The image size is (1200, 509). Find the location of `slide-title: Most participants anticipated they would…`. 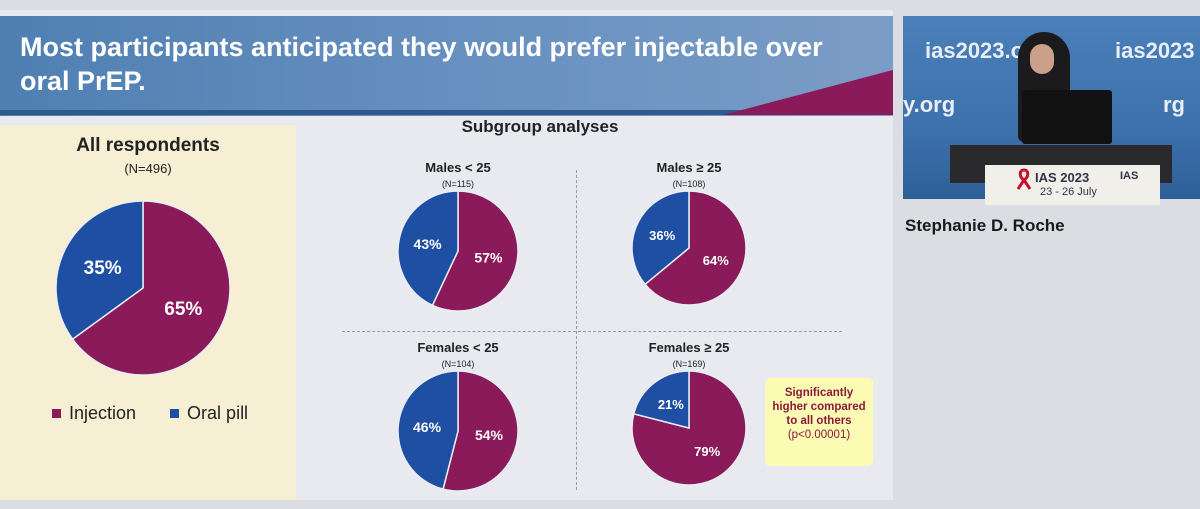

slide-title: Most participants anticipated they would… is located at coordinates (421, 64).